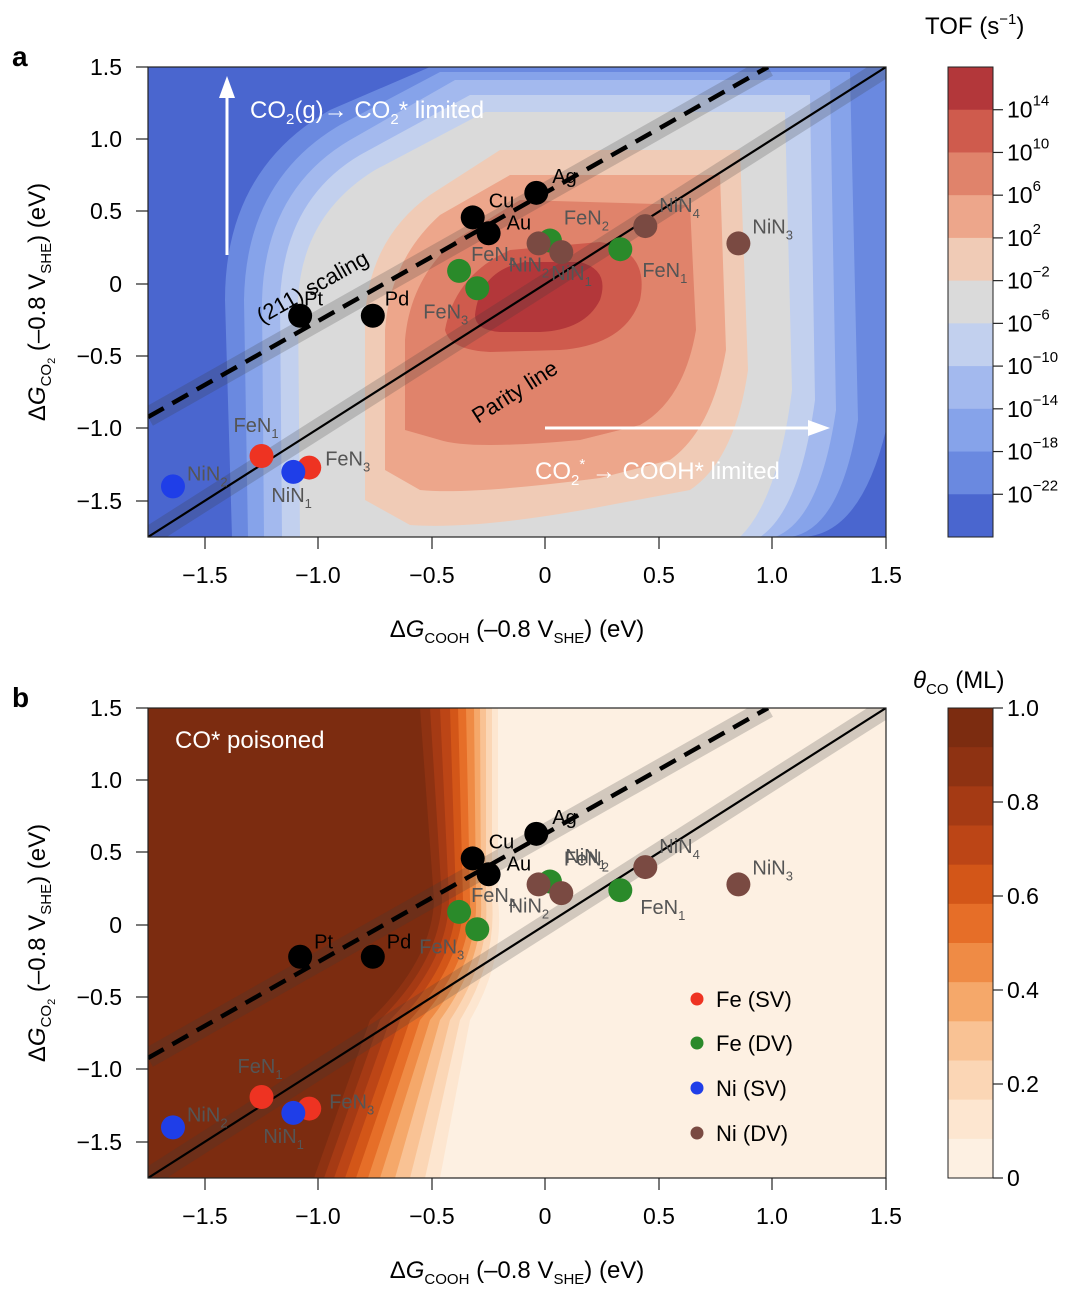  Describe the element at coordinates (106, 211) in the screenshot. I see `y-tick-label: 0.5` at that location.